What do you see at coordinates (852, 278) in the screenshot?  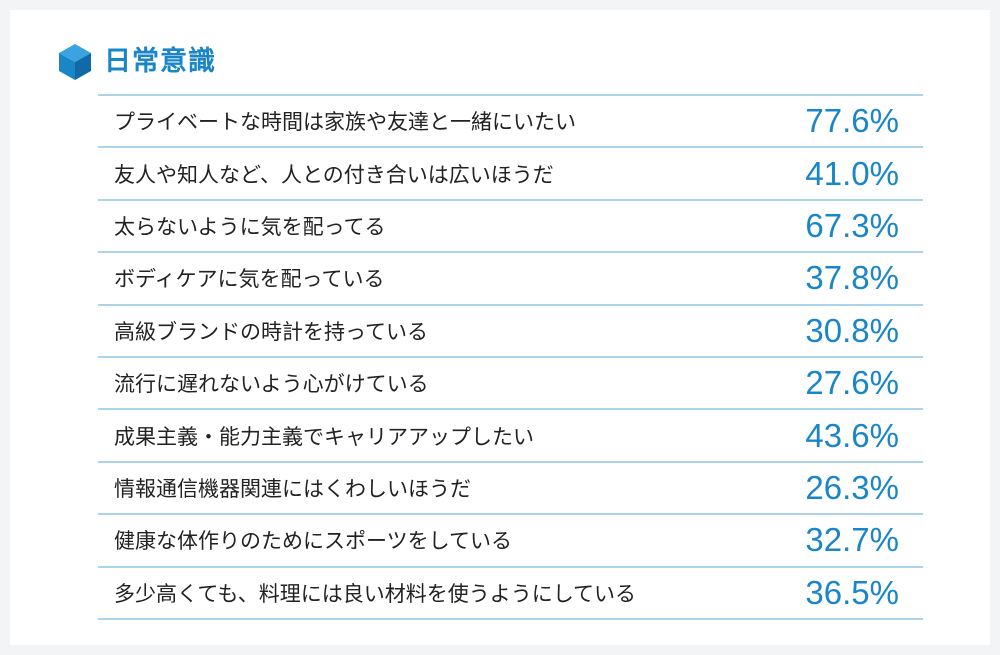 I see `item-percentage: 37.8%` at bounding box center [852, 278].